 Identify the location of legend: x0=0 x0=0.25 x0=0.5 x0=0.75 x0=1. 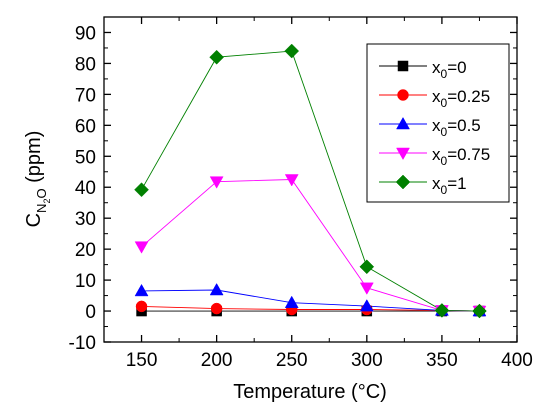
(438, 123).